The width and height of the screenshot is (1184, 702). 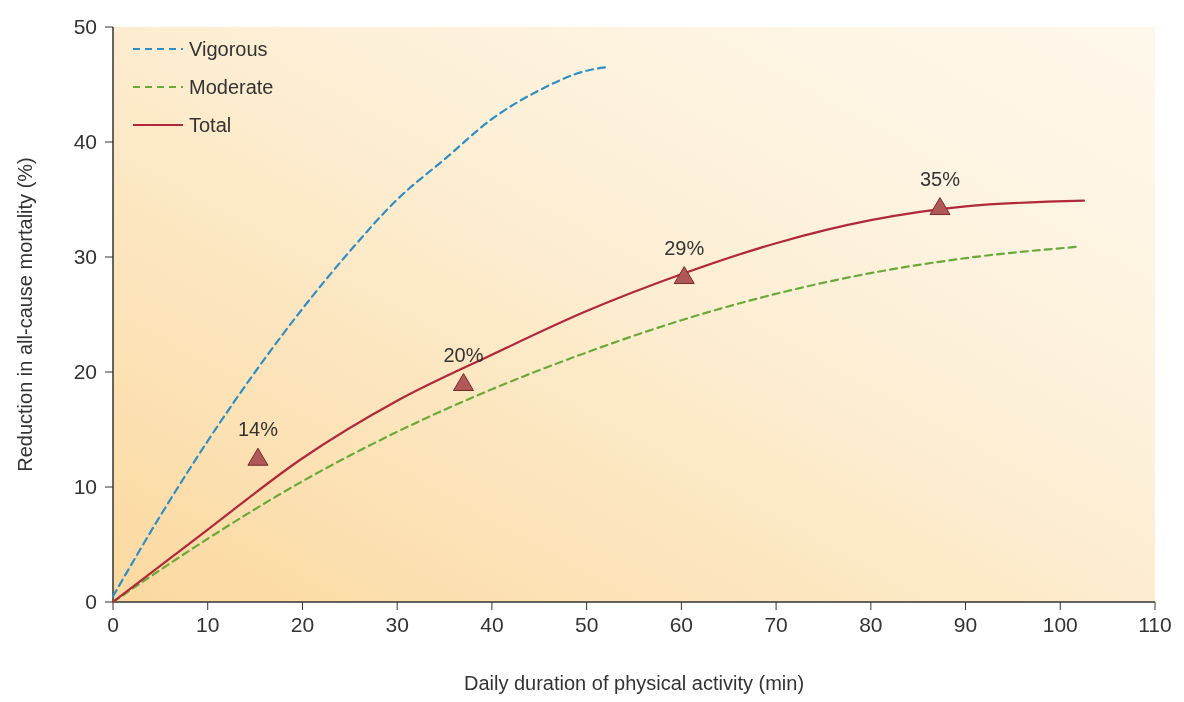 I want to click on legend-label: Moderate, so click(x=231, y=87).